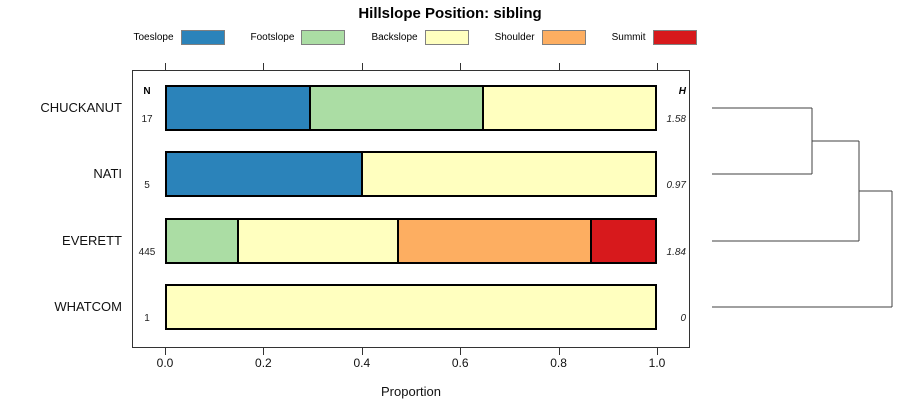 The image size is (900, 420). I want to click on legend-label: Footslope, so click(272, 37).